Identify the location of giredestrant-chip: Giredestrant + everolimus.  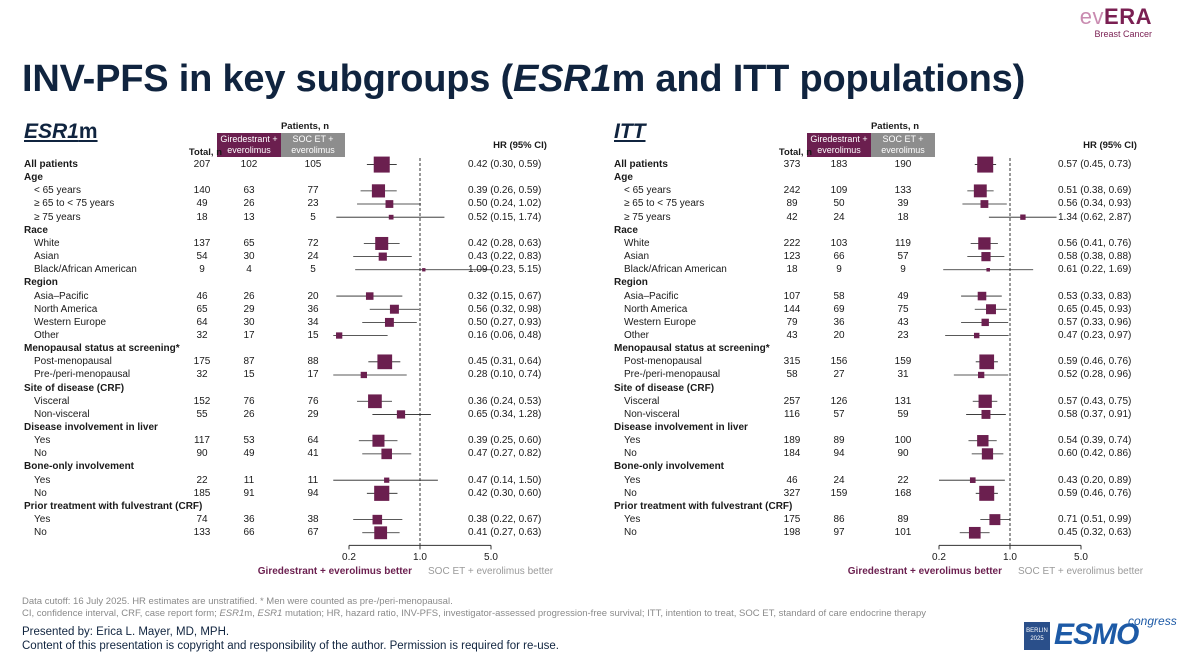
(249, 145).